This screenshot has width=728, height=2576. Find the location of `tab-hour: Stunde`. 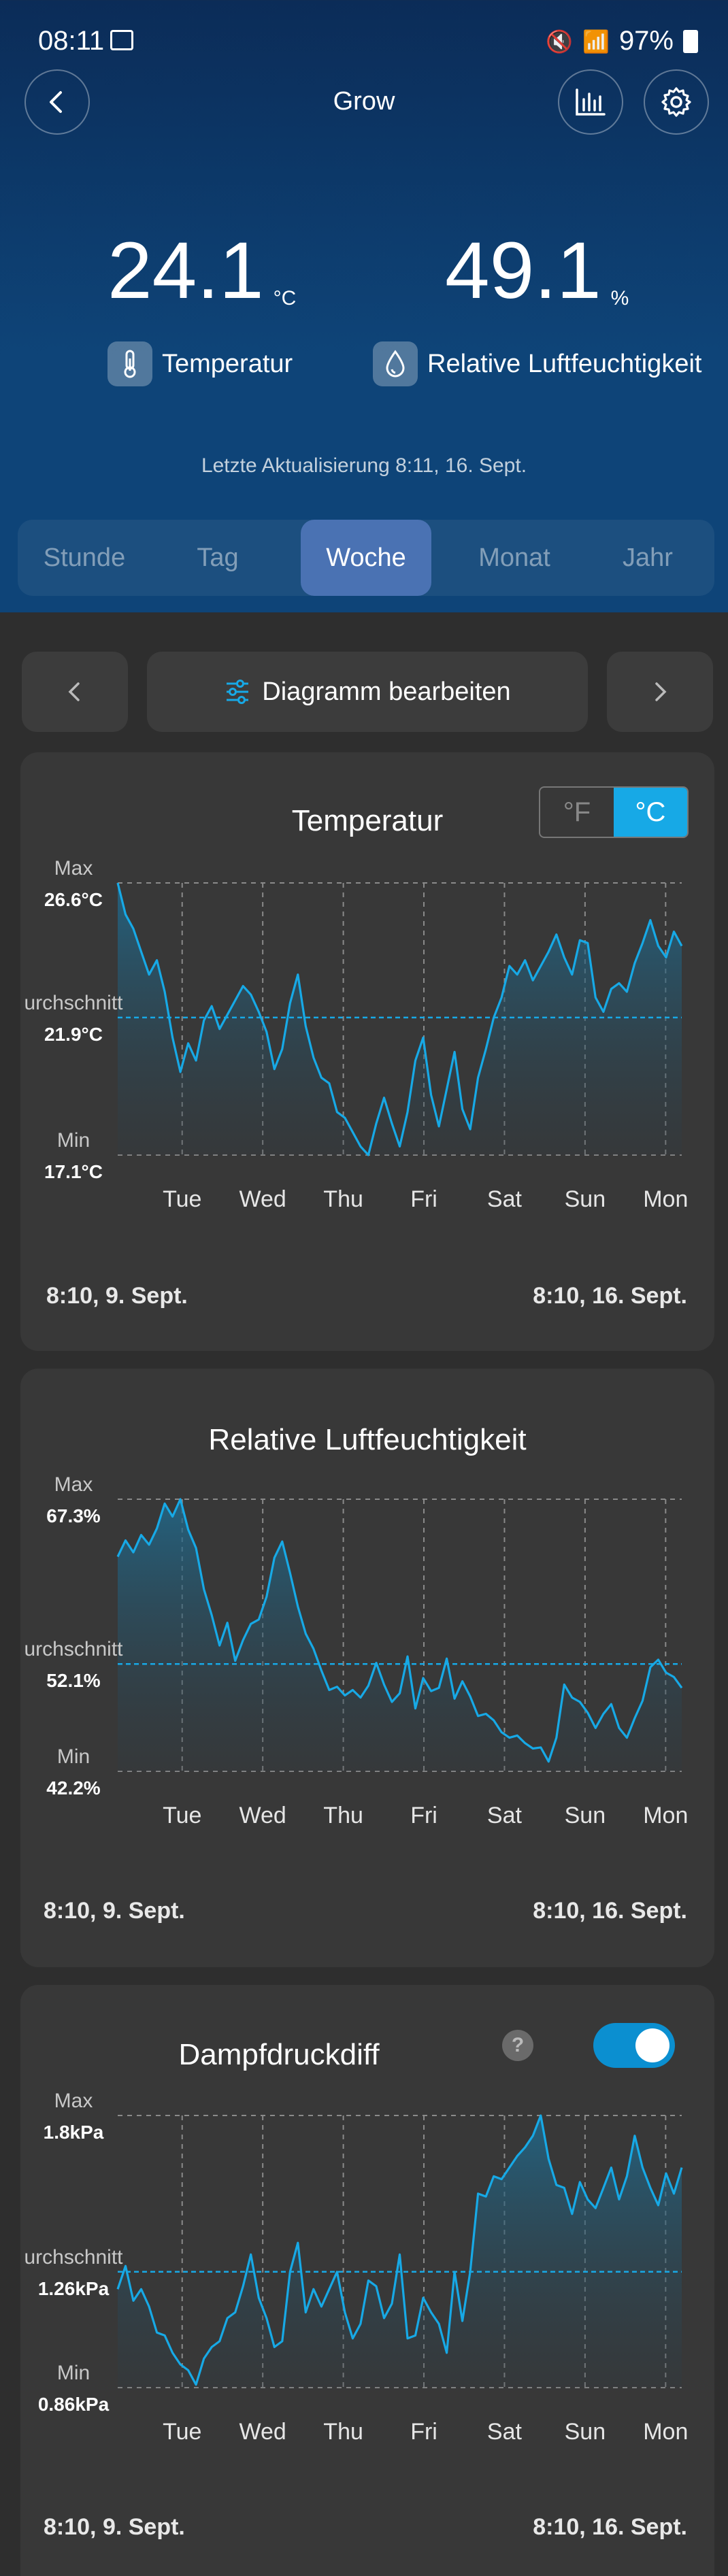

tab-hour: Stunde is located at coordinates (85, 557).